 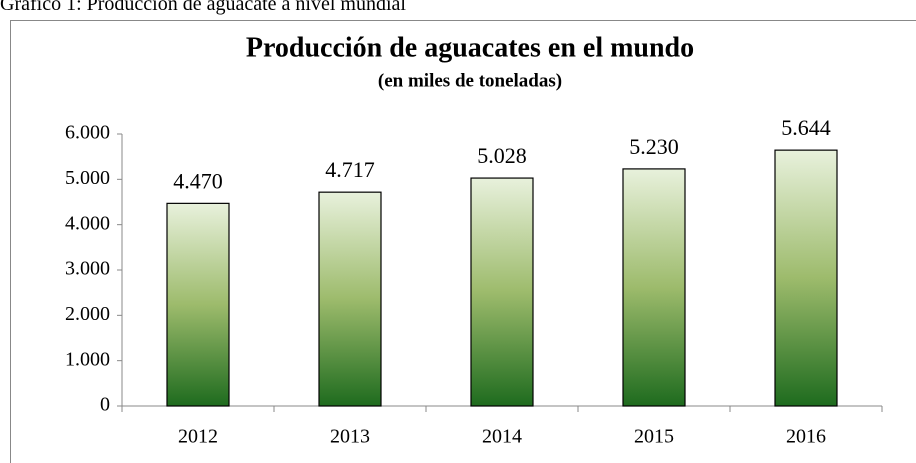 I want to click on chart-subtitle: (en miles de toneladas), so click(x=470, y=80).